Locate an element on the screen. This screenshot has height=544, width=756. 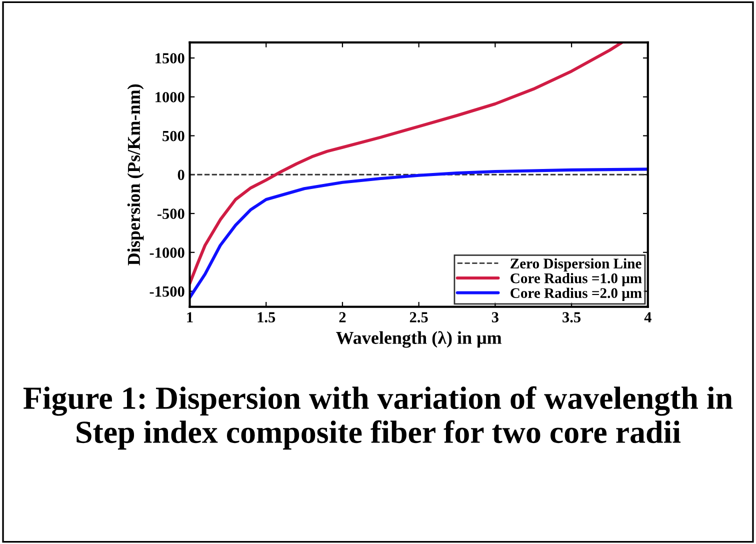
y-tick-label: -500 is located at coordinates (170, 213).